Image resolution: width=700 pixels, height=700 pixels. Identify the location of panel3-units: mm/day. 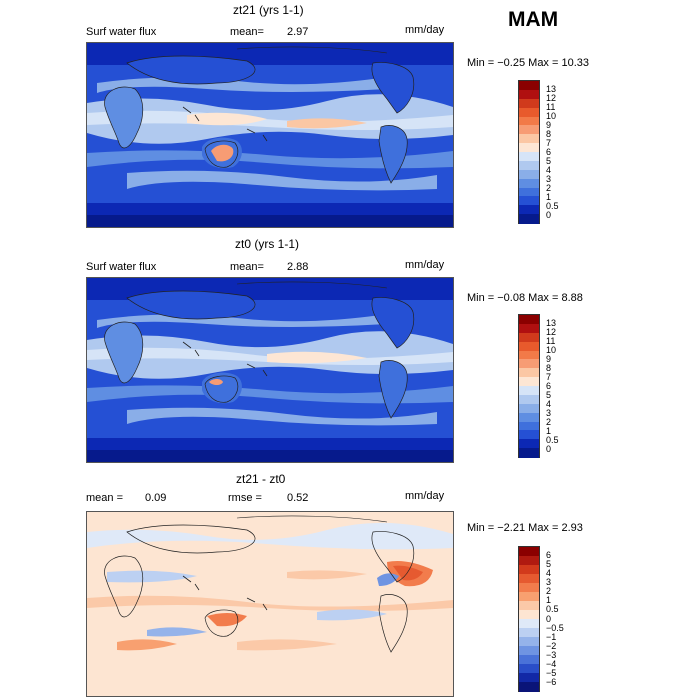
(425, 496).